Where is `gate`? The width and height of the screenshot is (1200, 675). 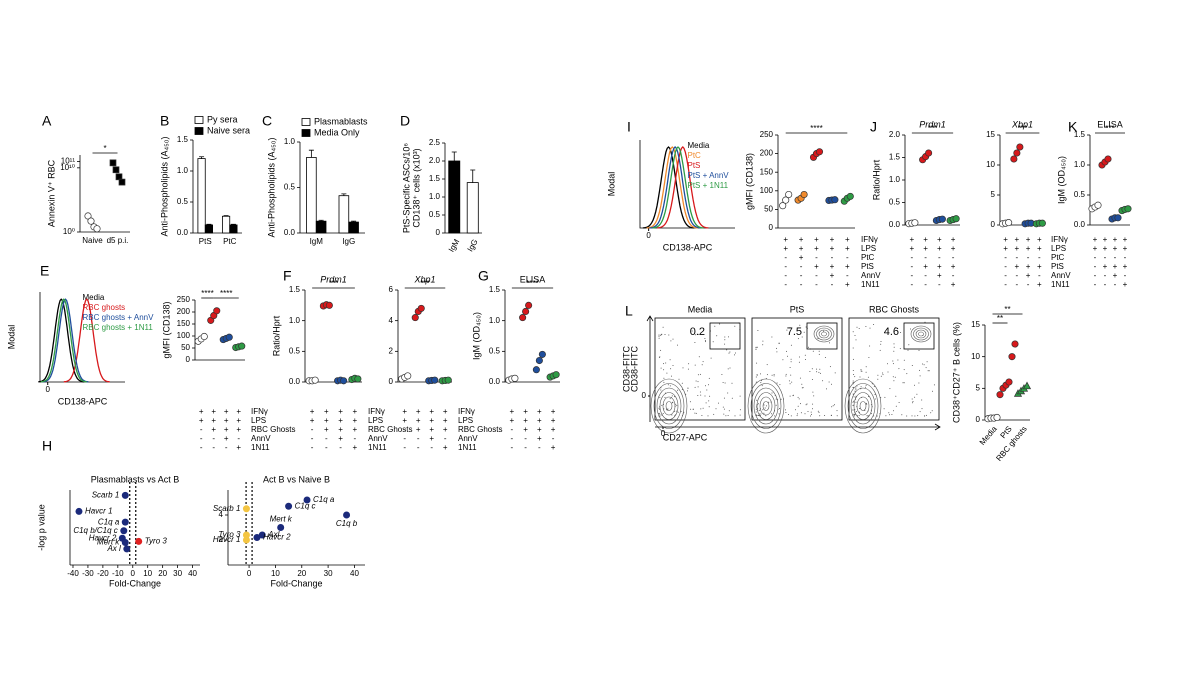 gate is located at coordinates (919, 336).